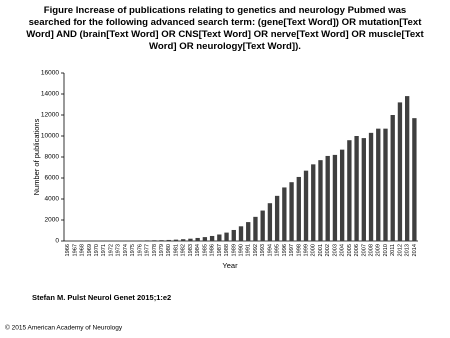  What do you see at coordinates (104, 250) in the screenshot?
I see `x-tick-label: 1971` at bounding box center [104, 250].